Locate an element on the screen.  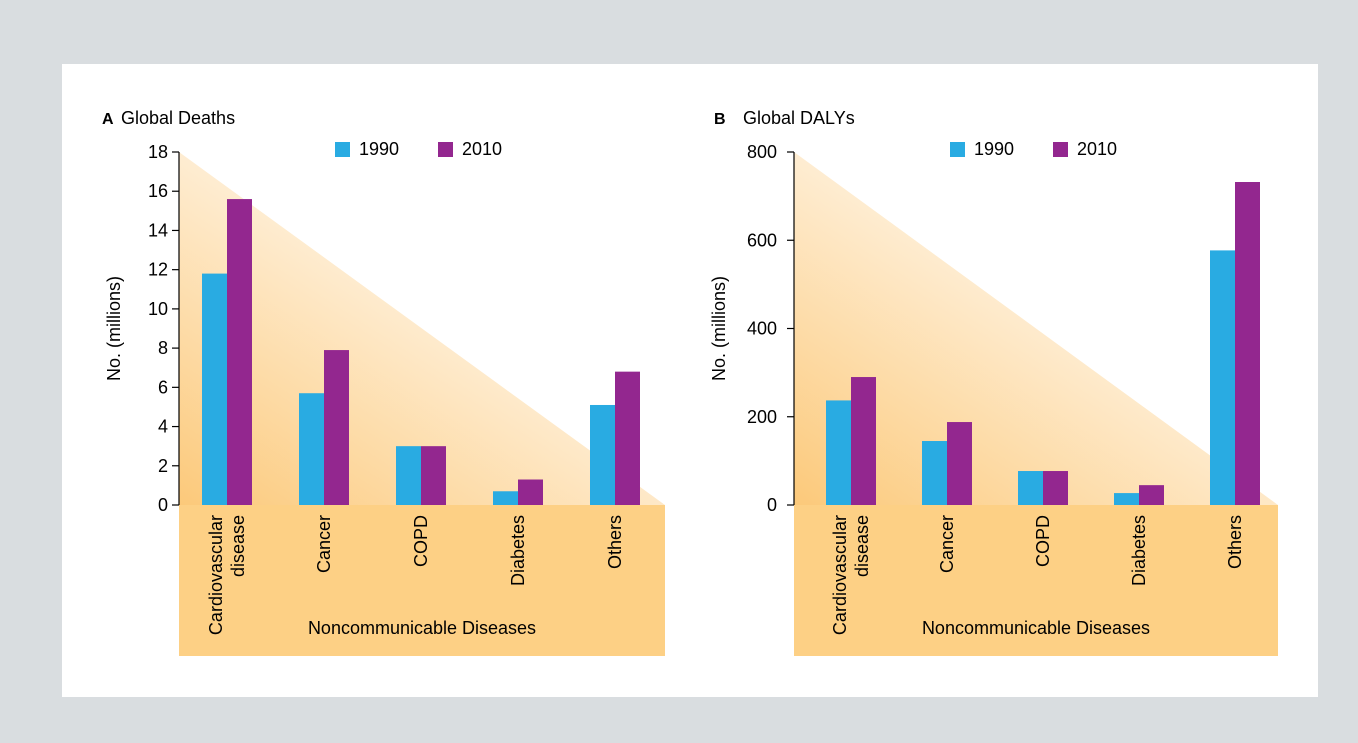
y-tick-label: 200 is located at coordinates (762, 417).